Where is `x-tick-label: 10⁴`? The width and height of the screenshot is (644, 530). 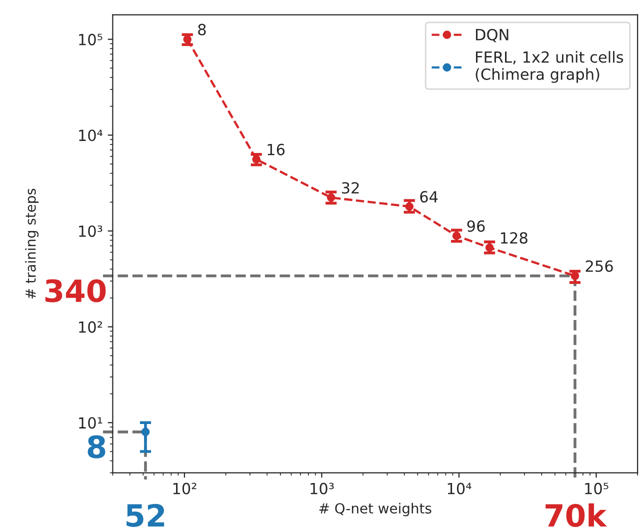
x-tick-label: 10⁴ is located at coordinates (460, 488).